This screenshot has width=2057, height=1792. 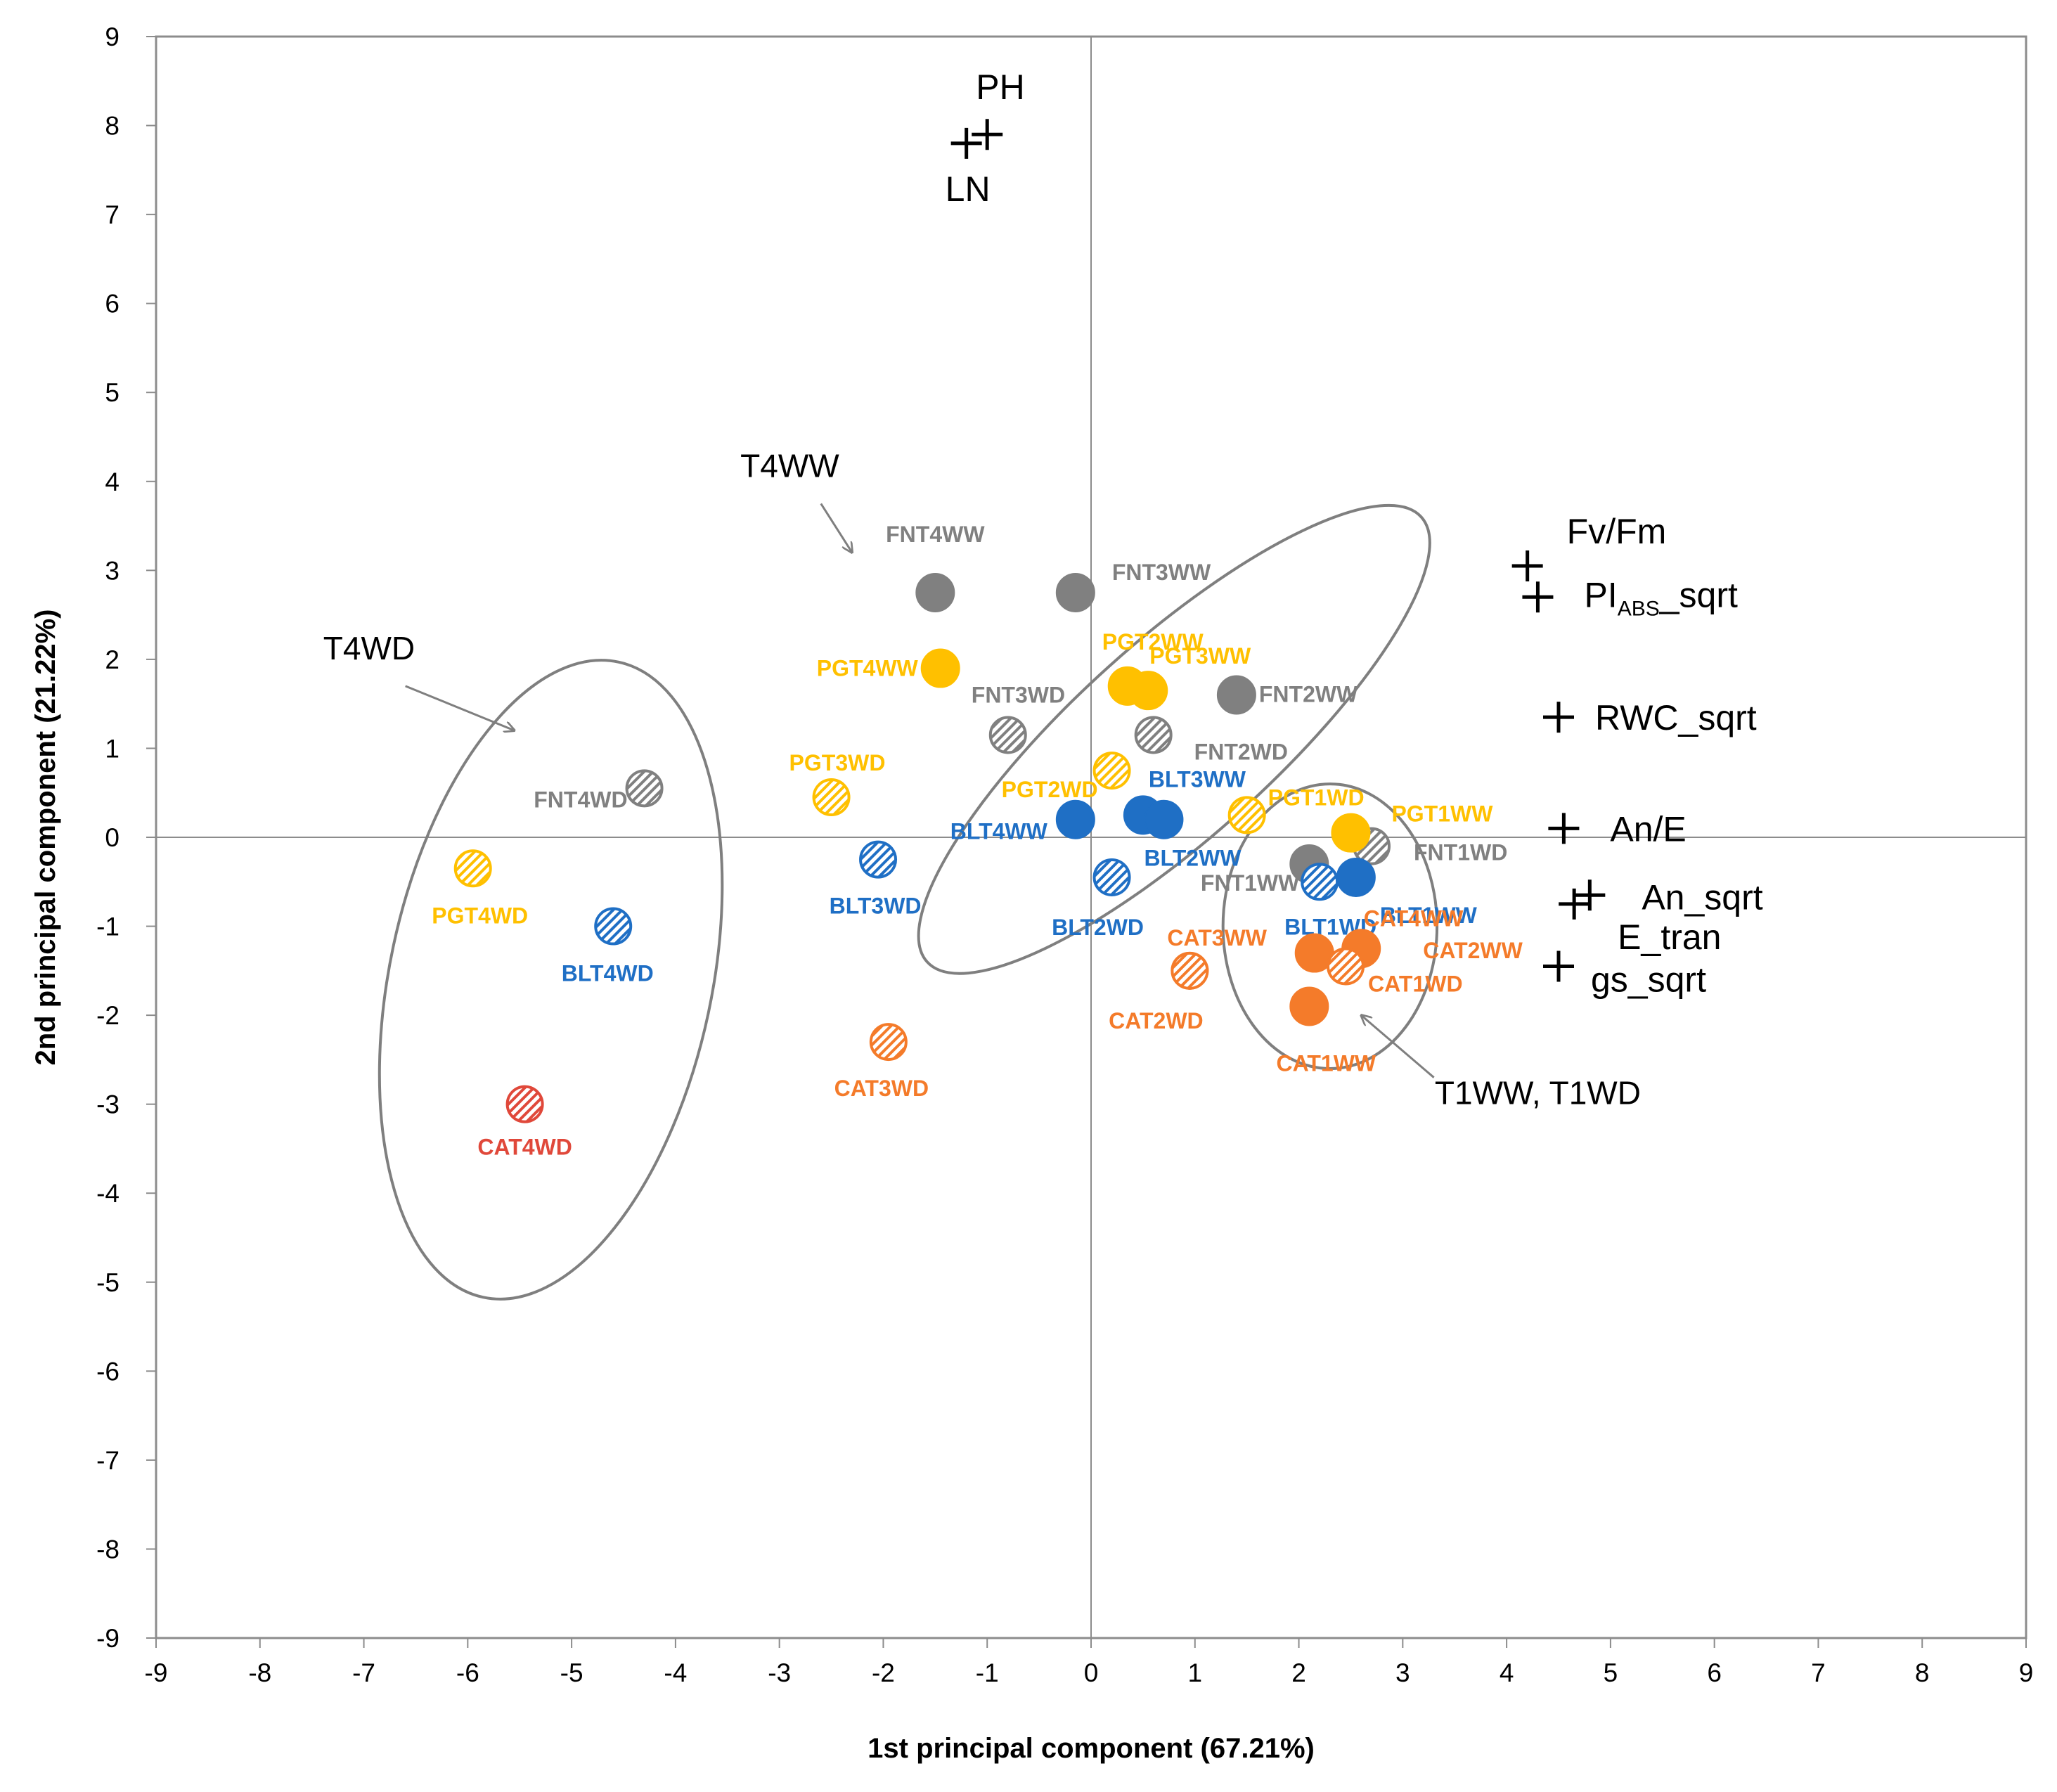 I want to click on x-tick-label: -1, so click(x=987, y=1673).